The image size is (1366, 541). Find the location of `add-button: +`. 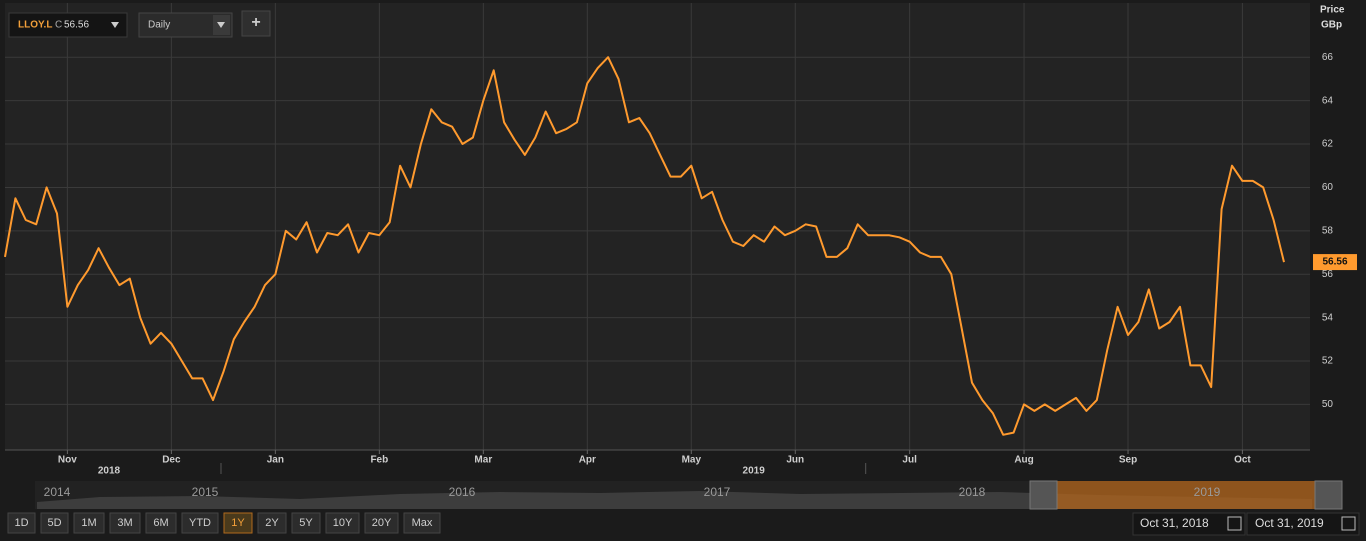

add-button: + is located at coordinates (256, 23).